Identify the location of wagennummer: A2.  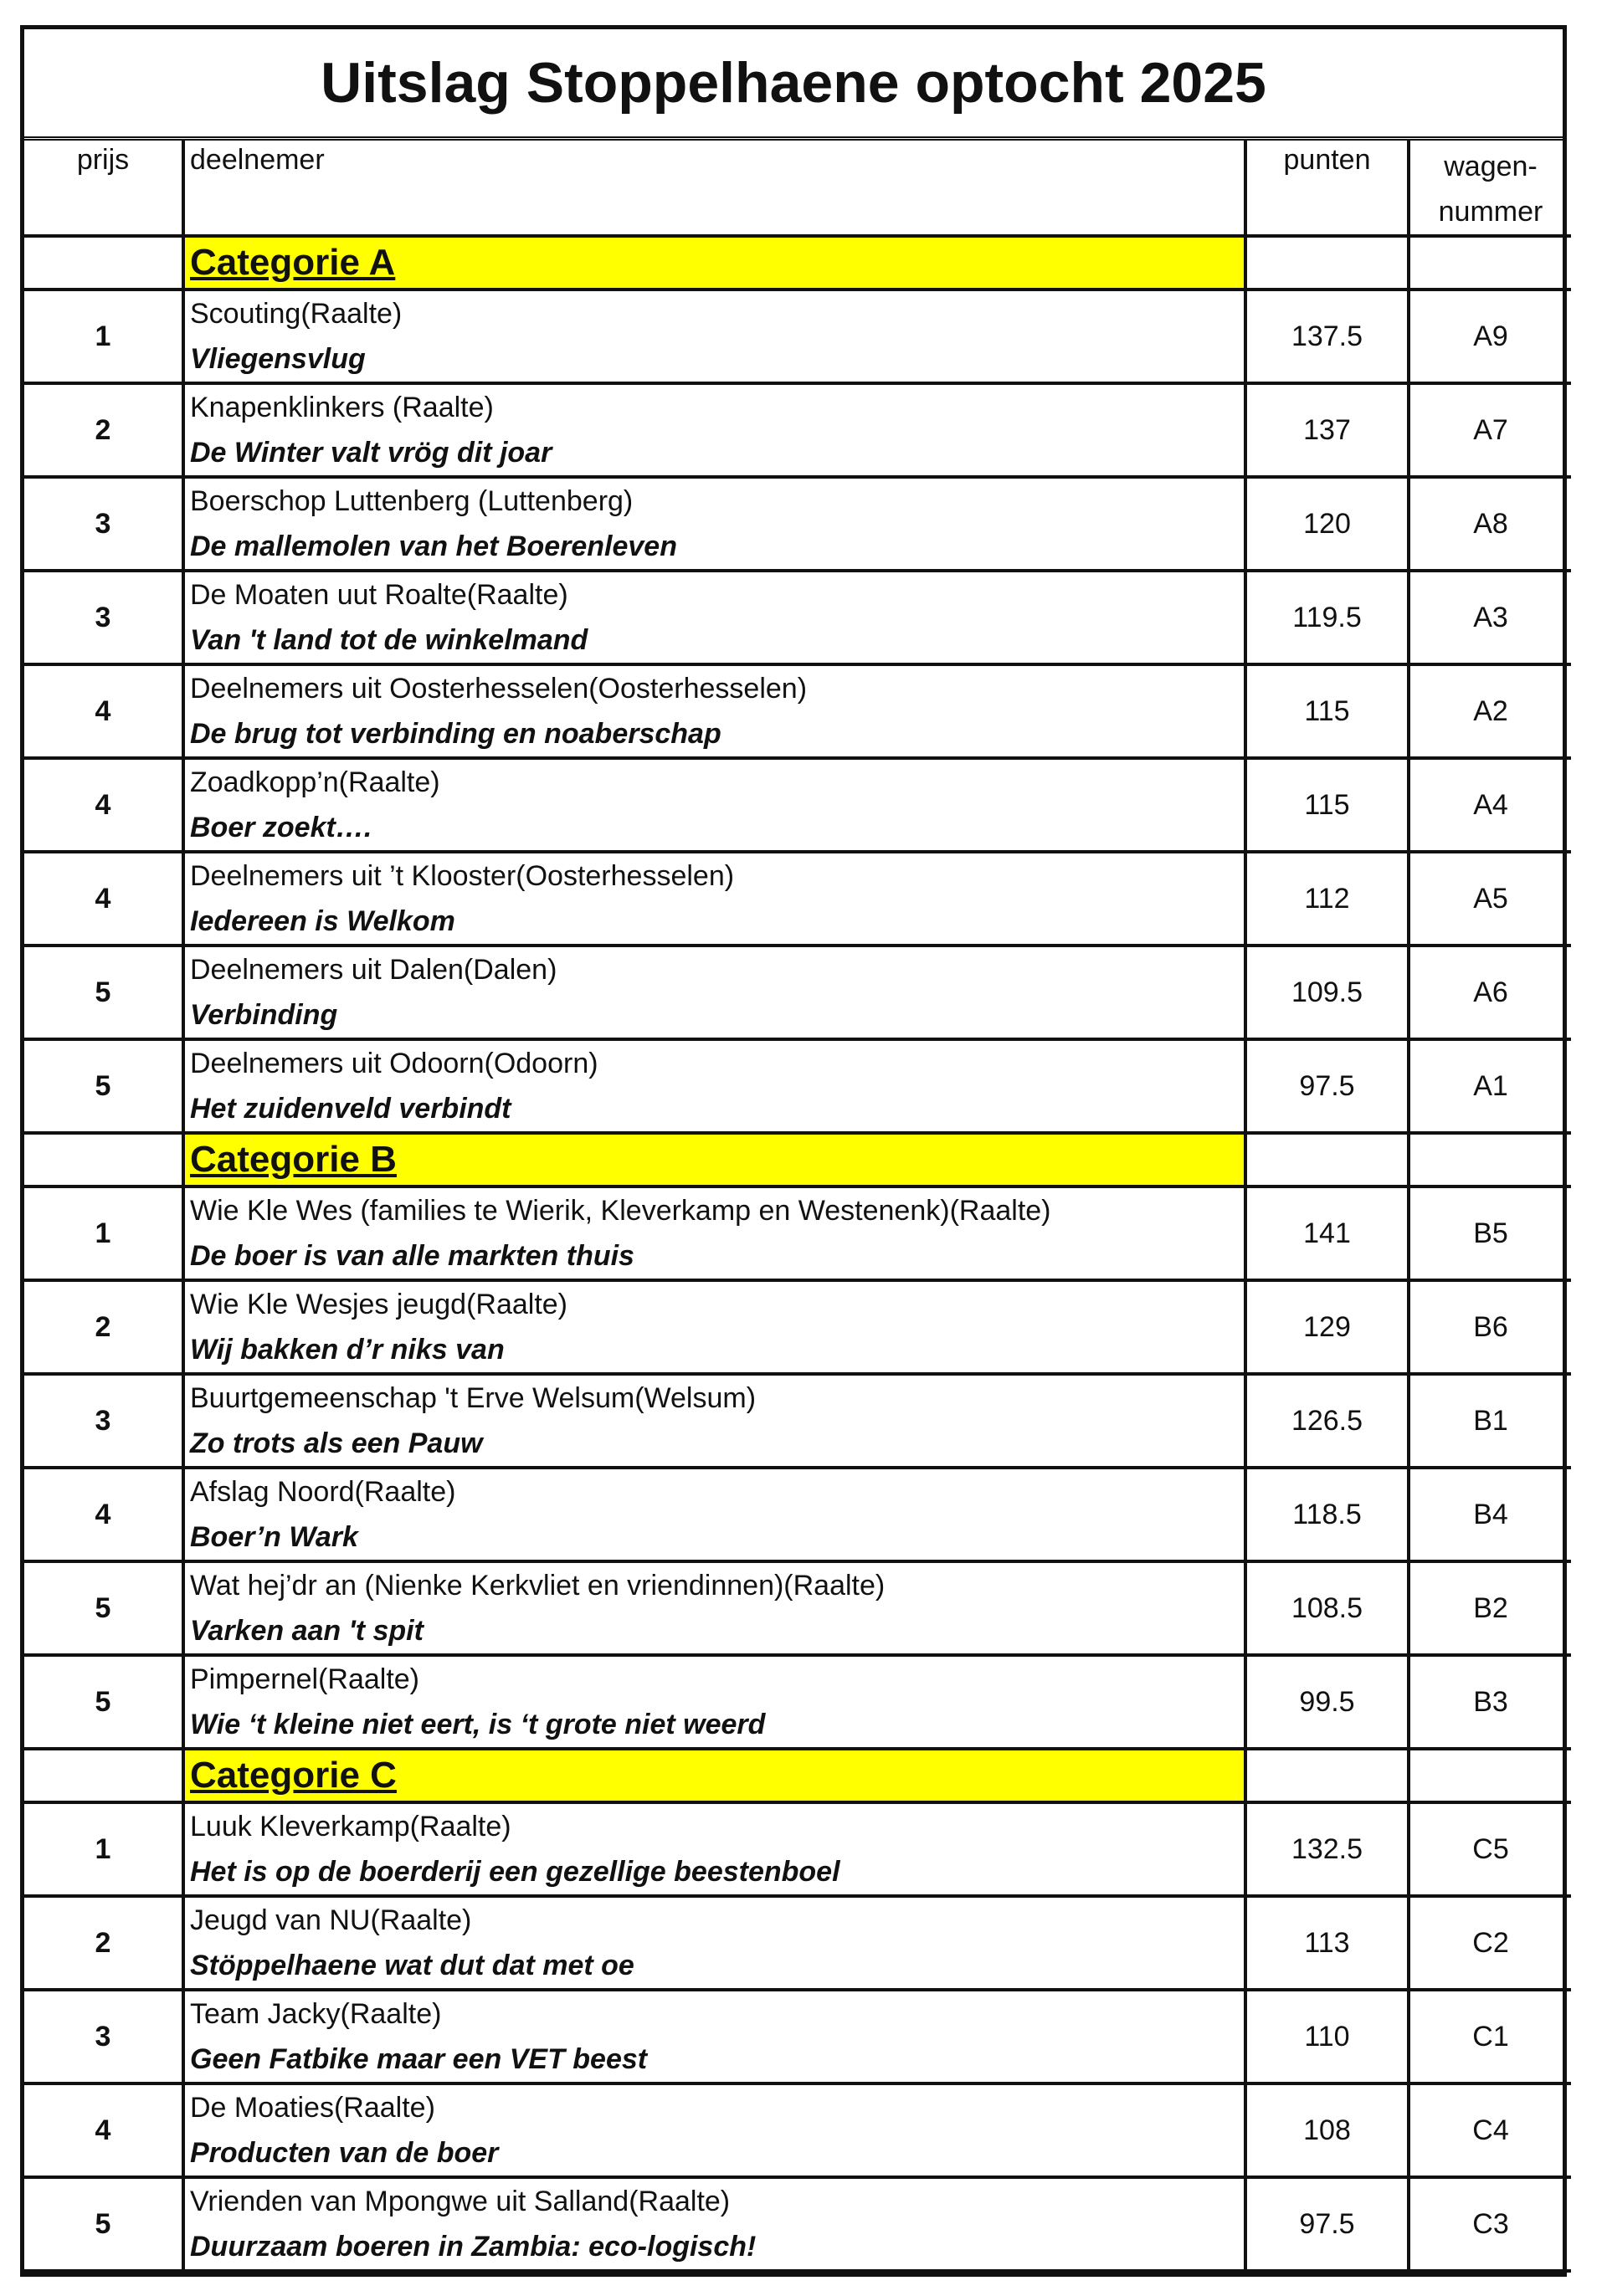
(1489, 711).